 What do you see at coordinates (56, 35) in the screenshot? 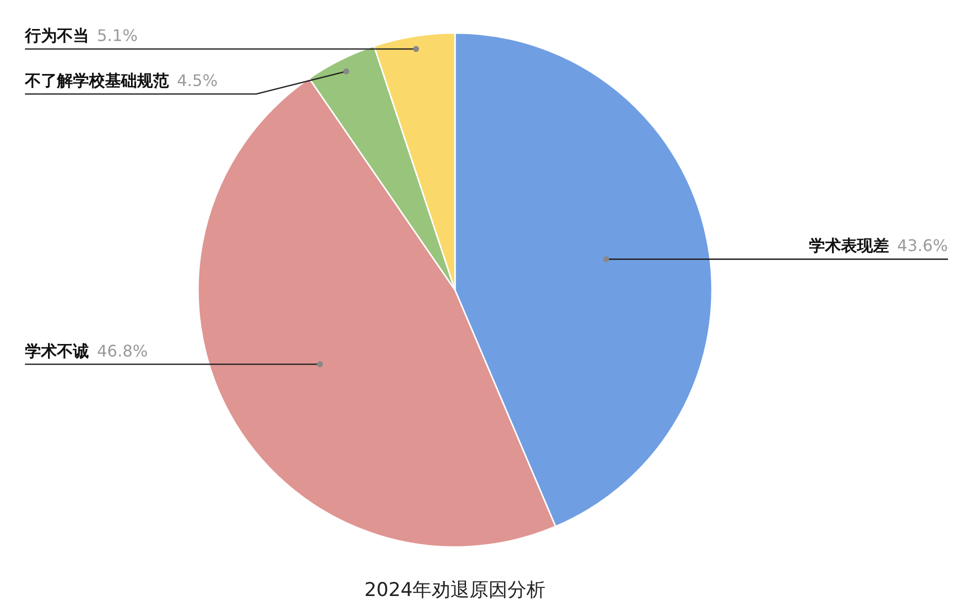
I see `slice-label: 行为不当` at bounding box center [56, 35].